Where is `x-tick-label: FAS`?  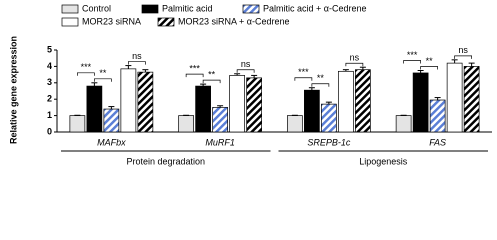 x-tick-label: FAS is located at coordinates (437, 142).